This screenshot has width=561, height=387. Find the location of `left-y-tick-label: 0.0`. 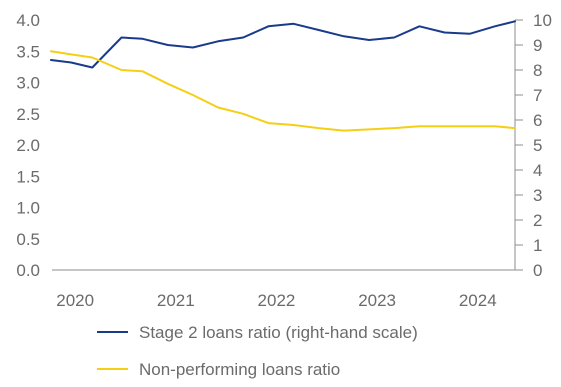

left-y-tick-label: 0.0 is located at coordinates (28, 270).